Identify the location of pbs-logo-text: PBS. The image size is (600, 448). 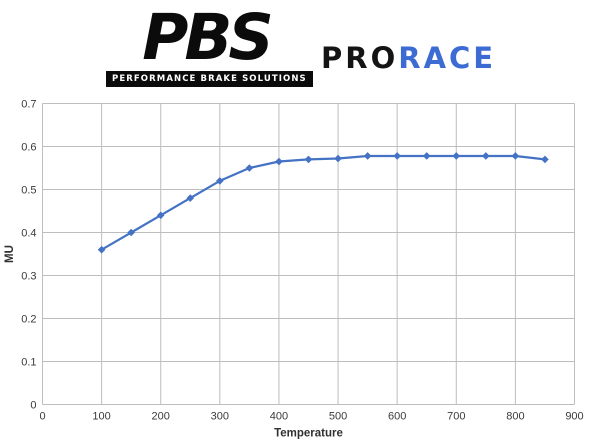
(208, 37).